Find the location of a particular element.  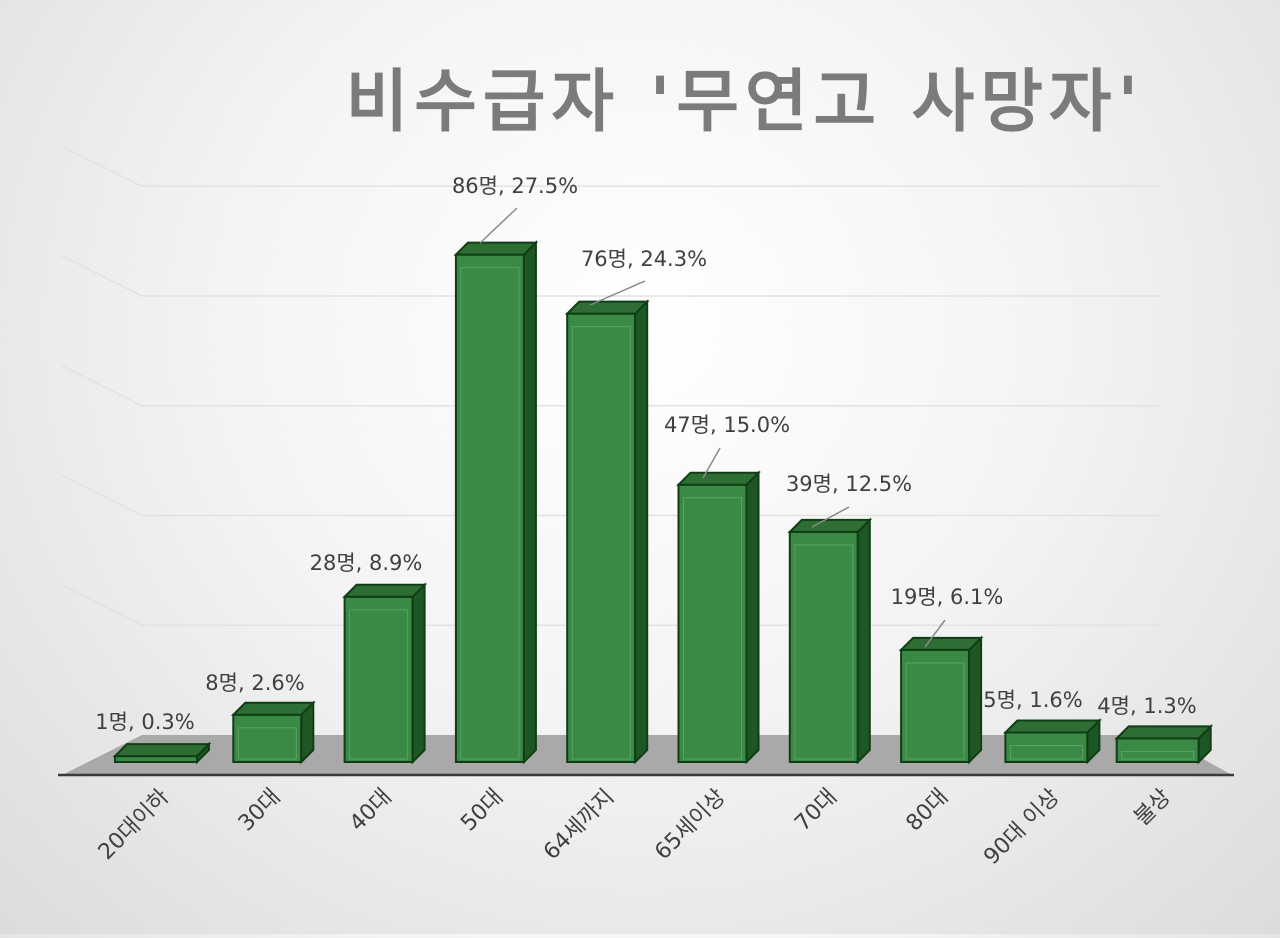

x-tick-label: 64세까지 is located at coordinates (579, 825).